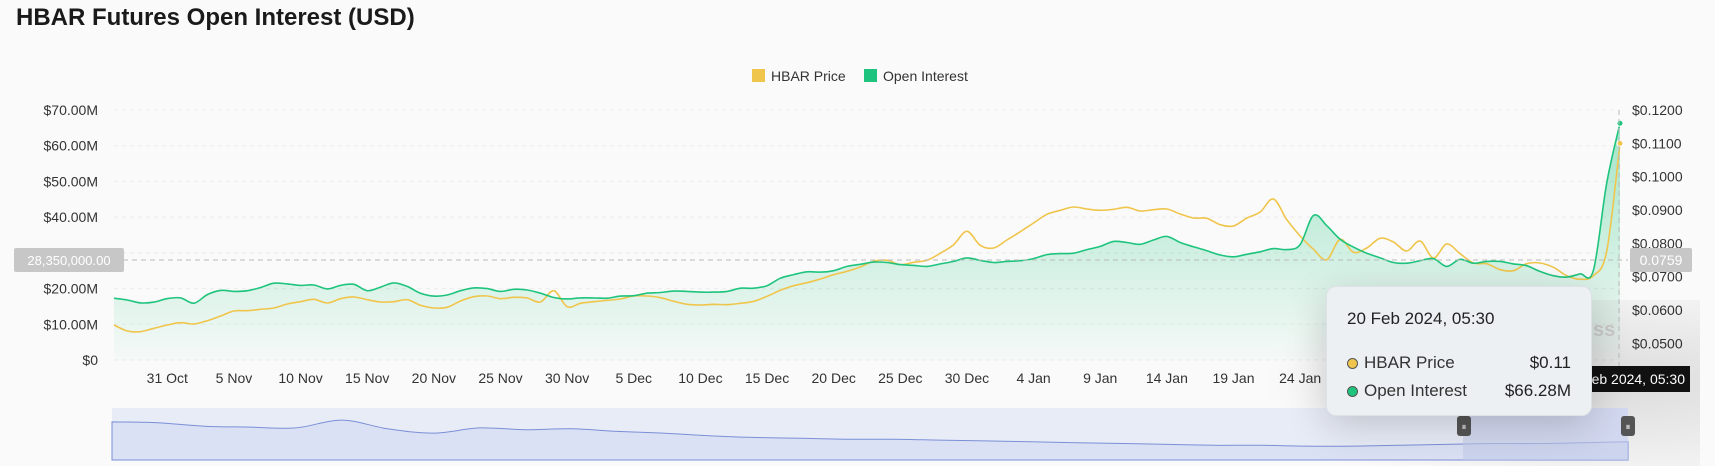 The image size is (1715, 466). I want to click on x-axis-tick-label: 14 Jan, so click(1167, 378).